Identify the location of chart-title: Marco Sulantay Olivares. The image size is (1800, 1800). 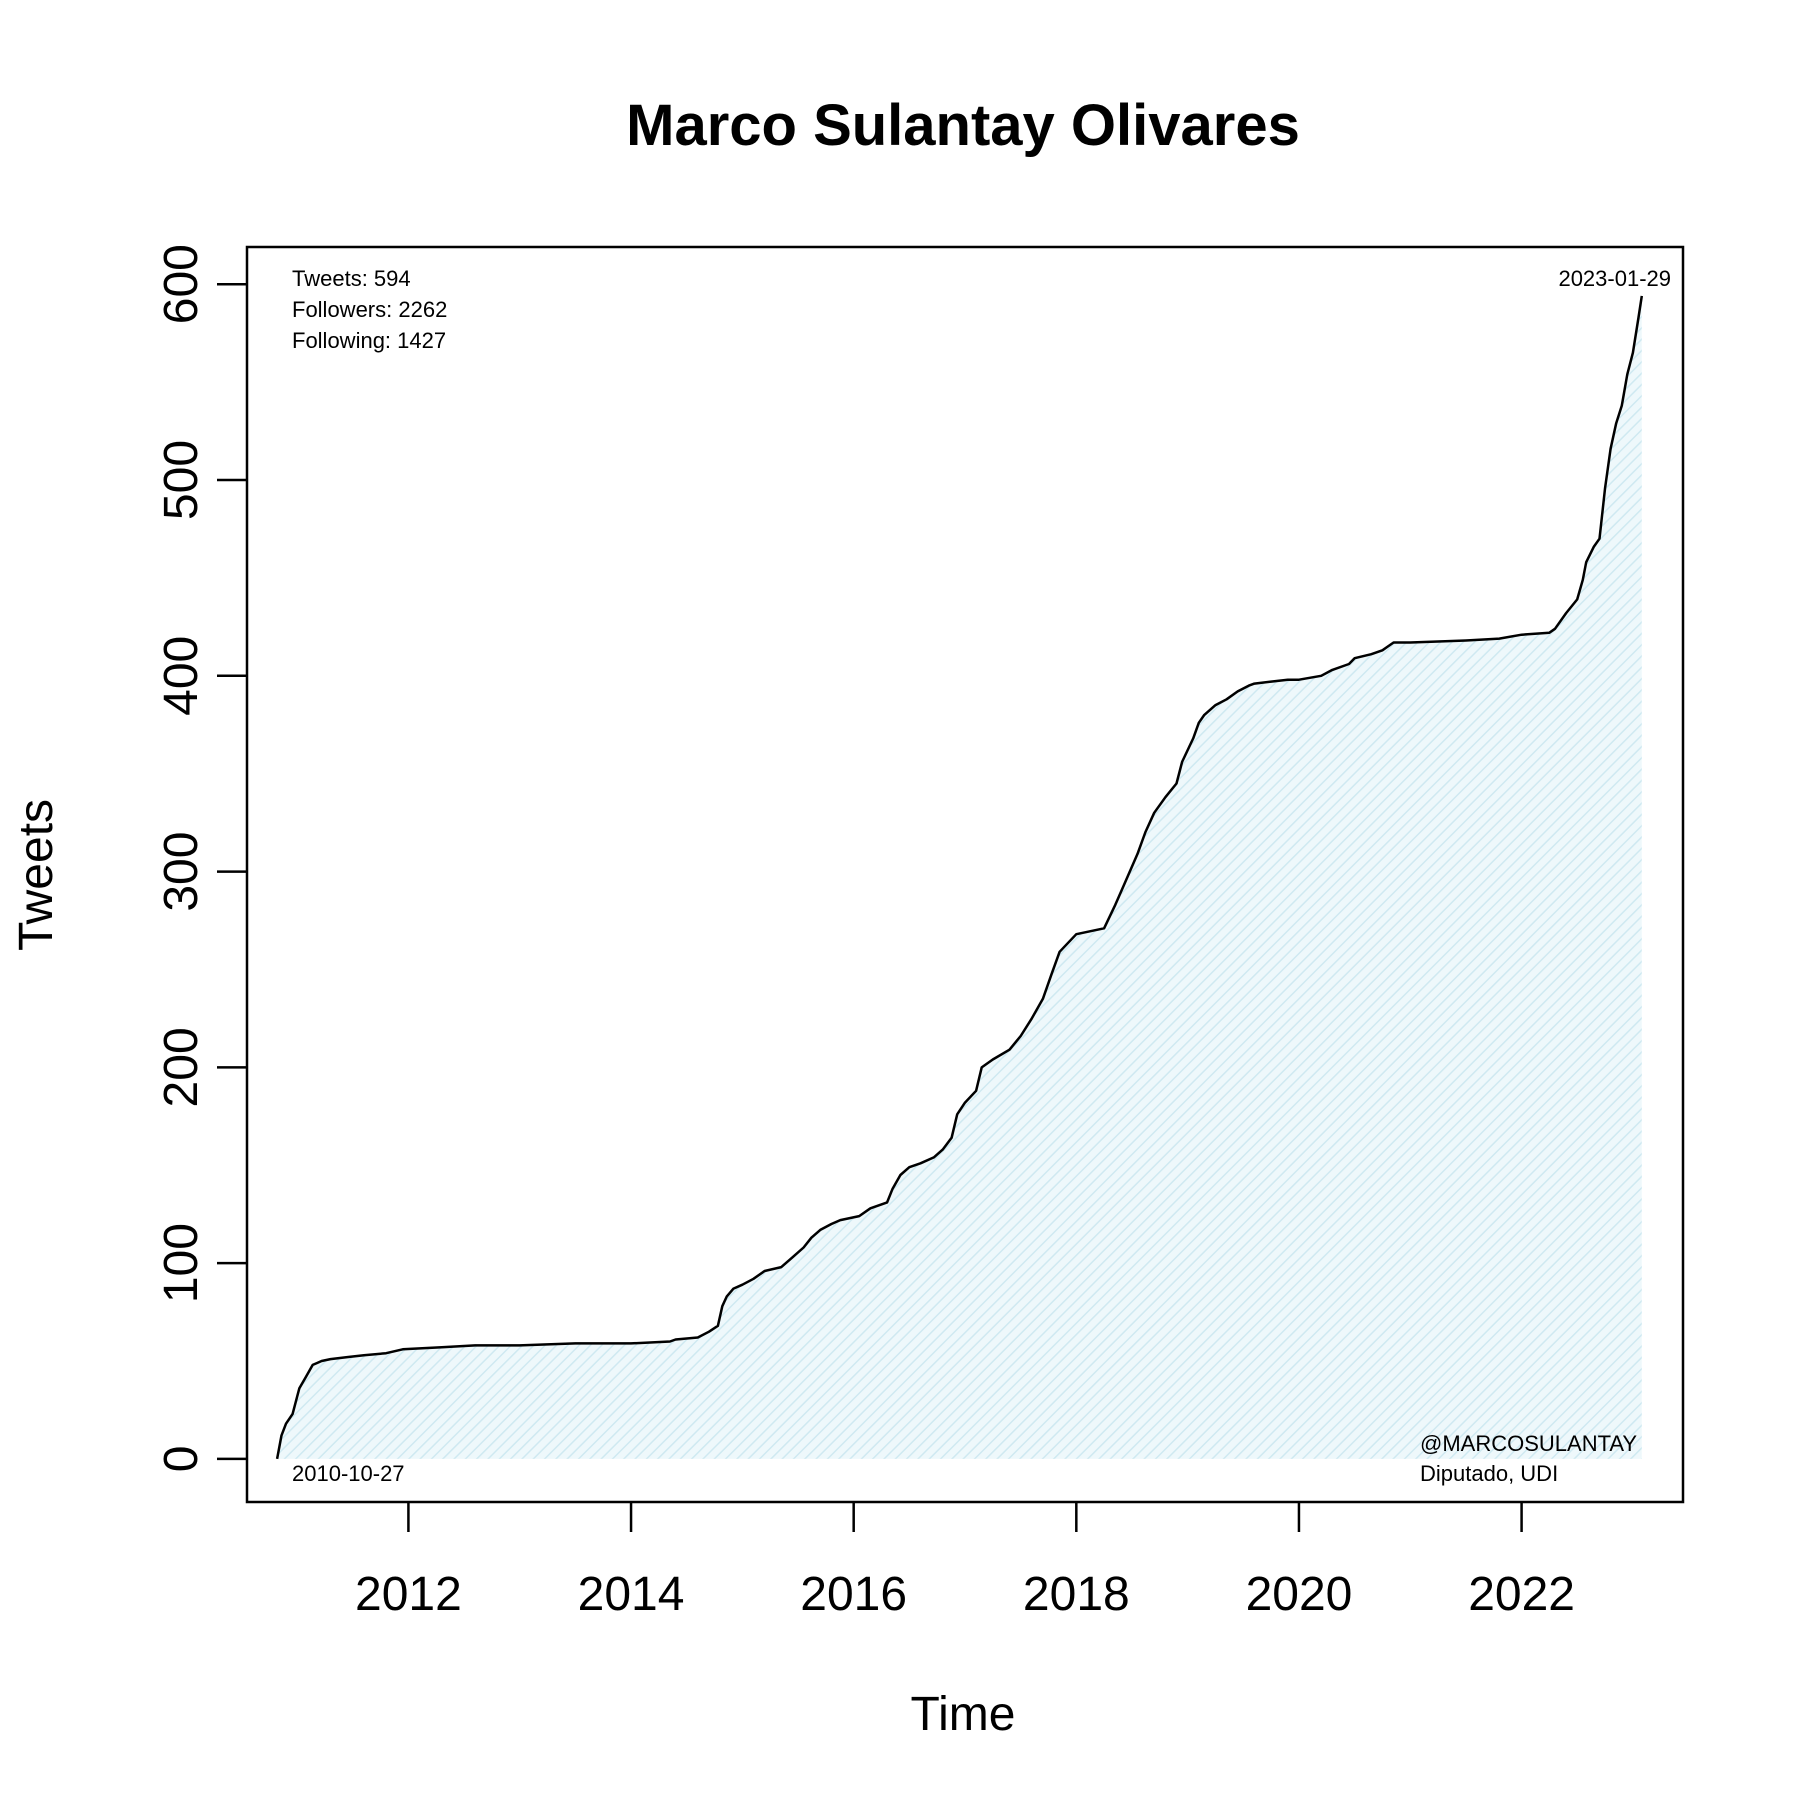
(963, 125).